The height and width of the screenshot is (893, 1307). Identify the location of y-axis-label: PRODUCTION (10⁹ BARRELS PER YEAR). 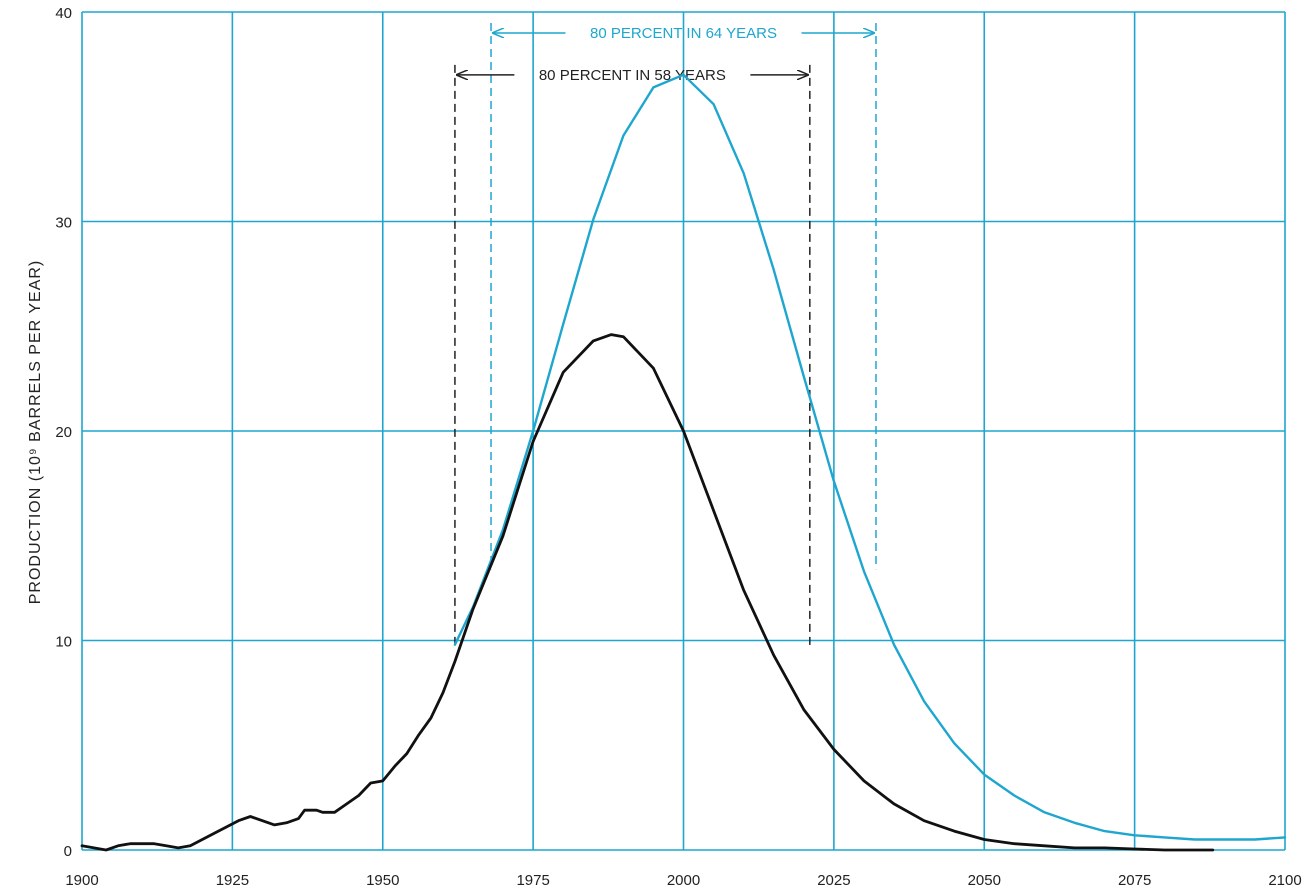
(35, 432).